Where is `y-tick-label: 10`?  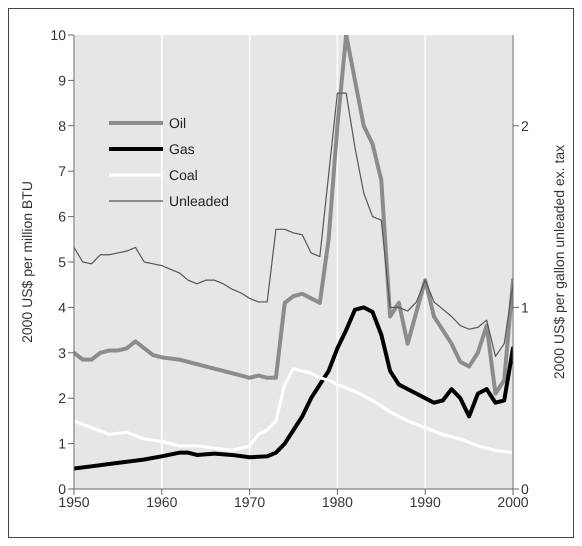 y-tick-label: 10 is located at coordinates (58, 34).